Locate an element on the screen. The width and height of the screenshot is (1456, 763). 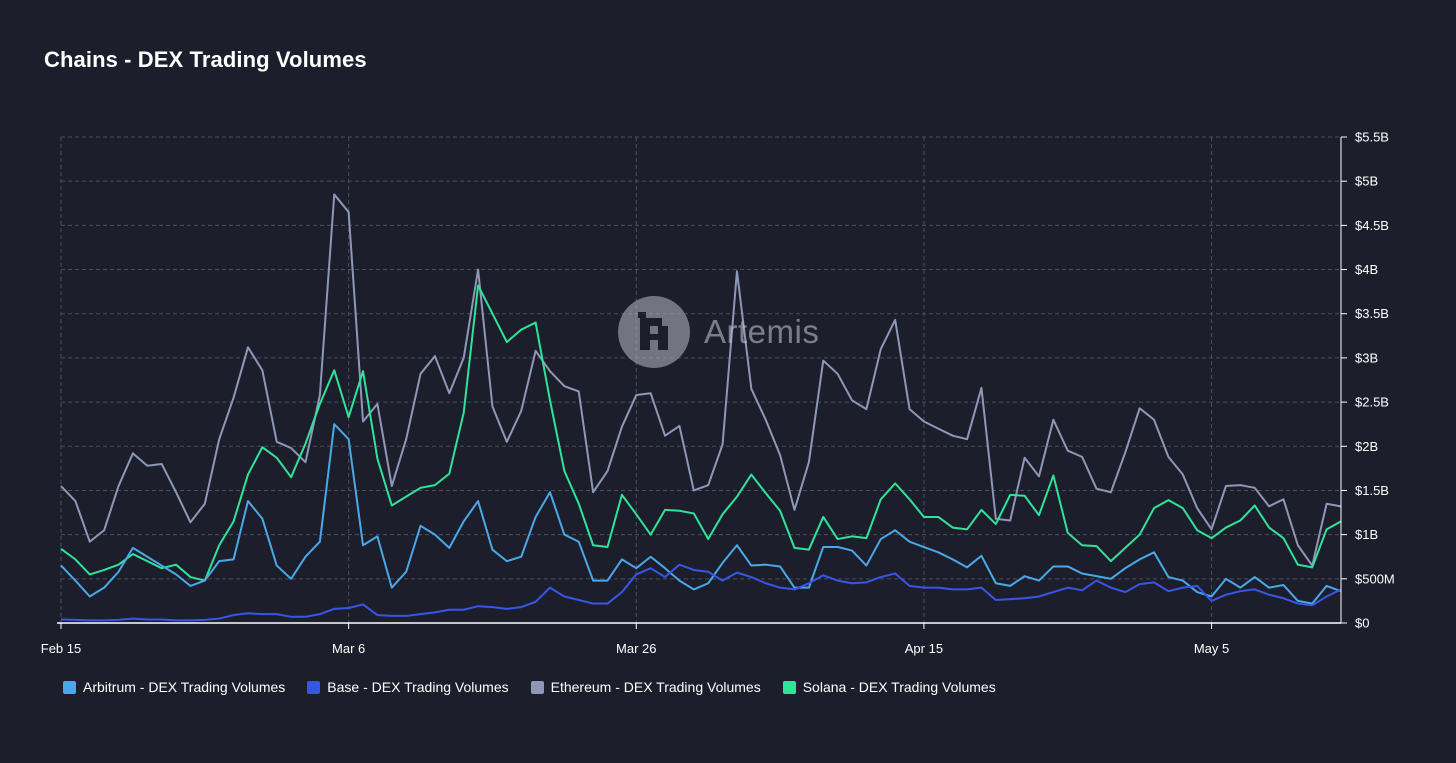
y-tick-label: $4B is located at coordinates (1366, 269).